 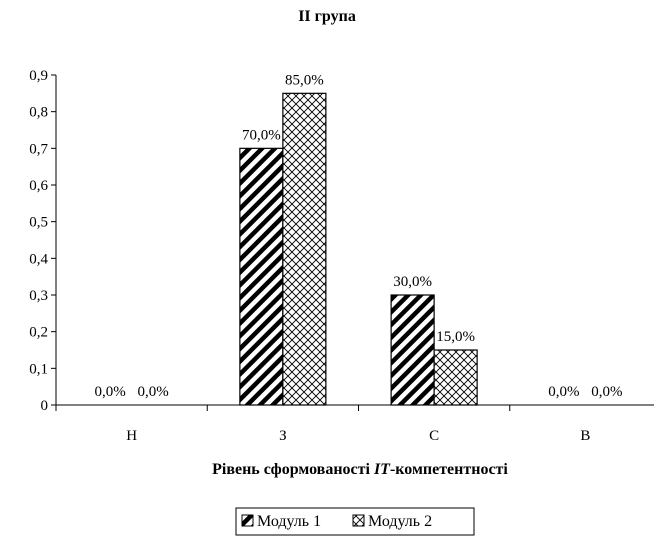 What do you see at coordinates (38, 186) in the screenshot?
I see `y-tick-label: 0,6` at bounding box center [38, 186].